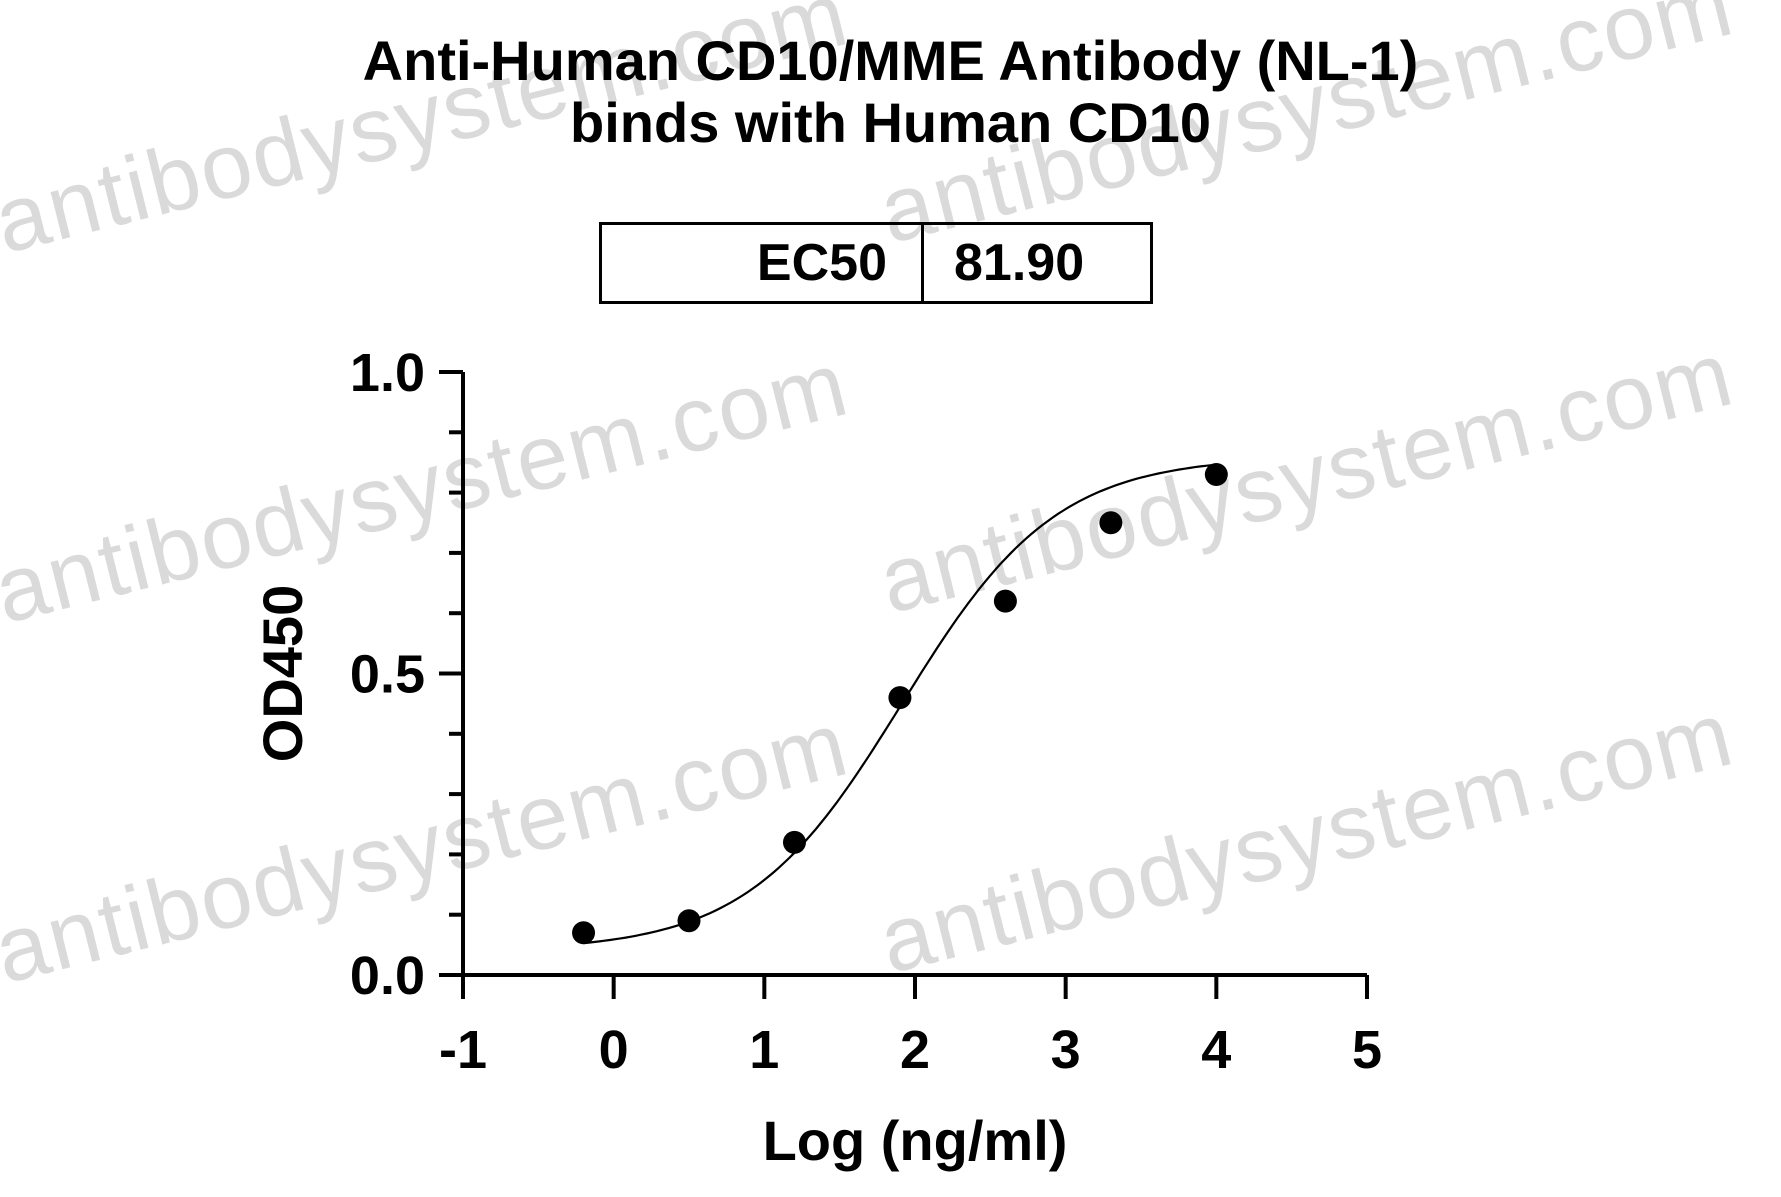  What do you see at coordinates (890, 60) in the screenshot?
I see `chart-title-line-1: Anti-Human CD10/MME Antibody (NL-1)` at bounding box center [890, 60].